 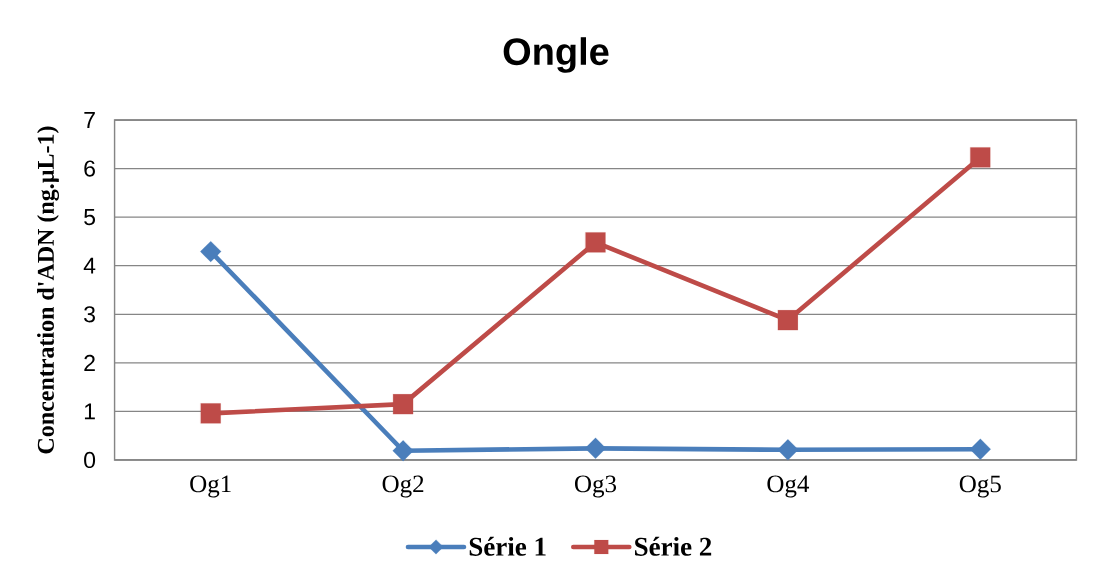 What do you see at coordinates (980, 486) in the screenshot?
I see `x-tick-label: Og5` at bounding box center [980, 486].